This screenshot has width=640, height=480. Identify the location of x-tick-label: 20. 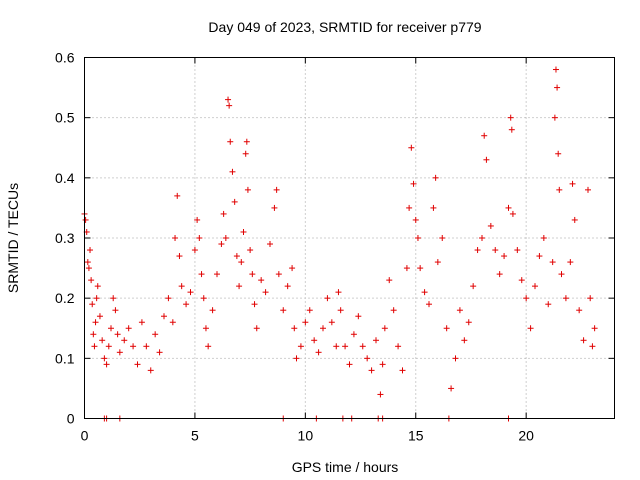
(526, 436).